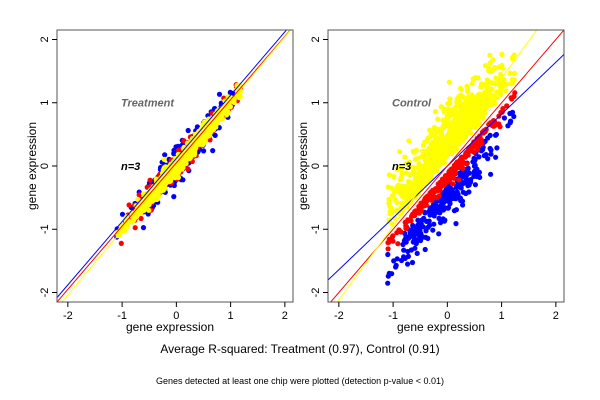  What do you see at coordinates (285, 316) in the screenshot?
I see `x-tick-label: 2` at bounding box center [285, 316].